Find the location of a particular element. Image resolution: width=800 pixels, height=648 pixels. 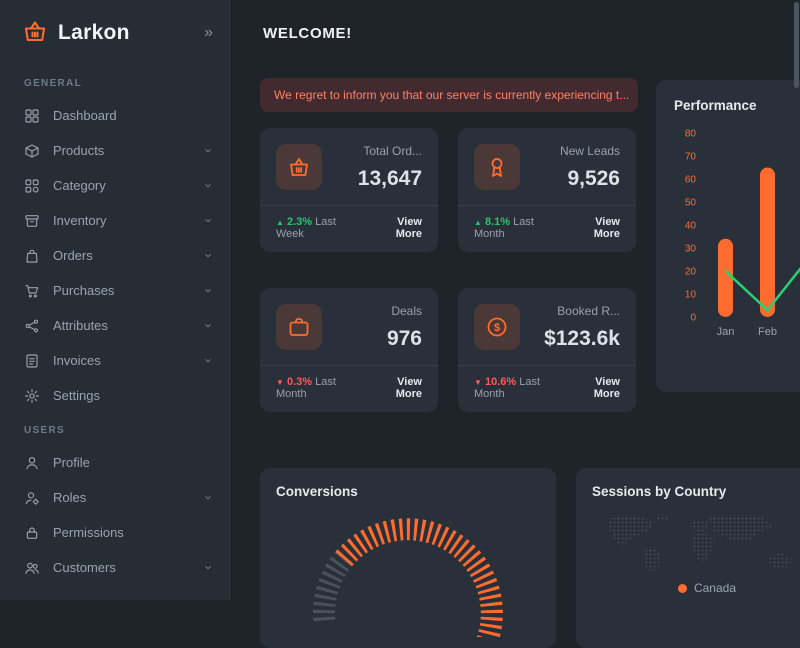

document-icon is located at coordinates (32, 361).